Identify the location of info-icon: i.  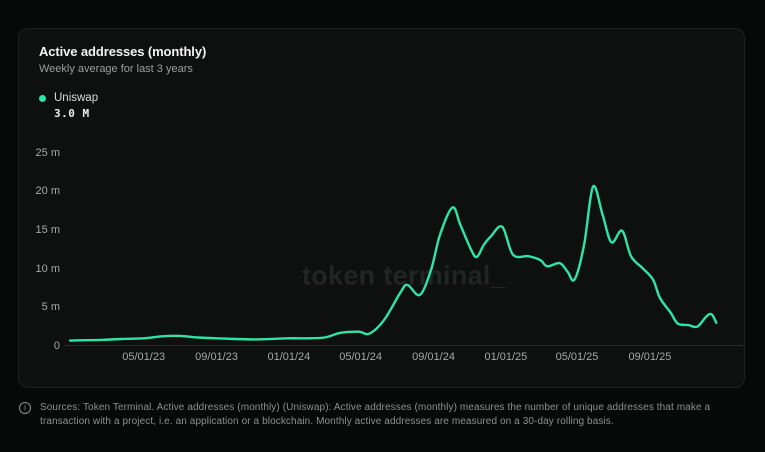
(25, 408).